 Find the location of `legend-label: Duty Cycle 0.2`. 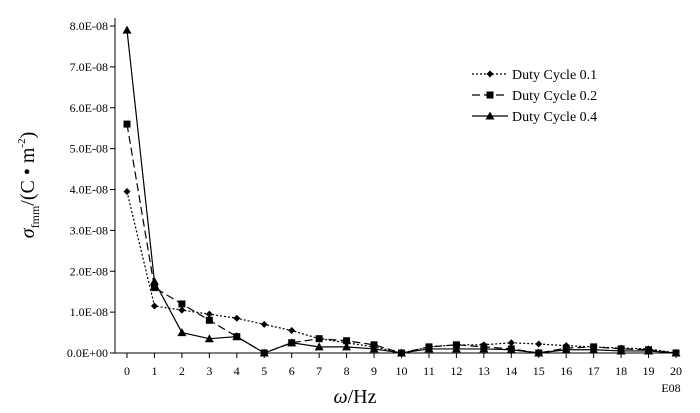

legend-label: Duty Cycle 0.2 is located at coordinates (554, 96).